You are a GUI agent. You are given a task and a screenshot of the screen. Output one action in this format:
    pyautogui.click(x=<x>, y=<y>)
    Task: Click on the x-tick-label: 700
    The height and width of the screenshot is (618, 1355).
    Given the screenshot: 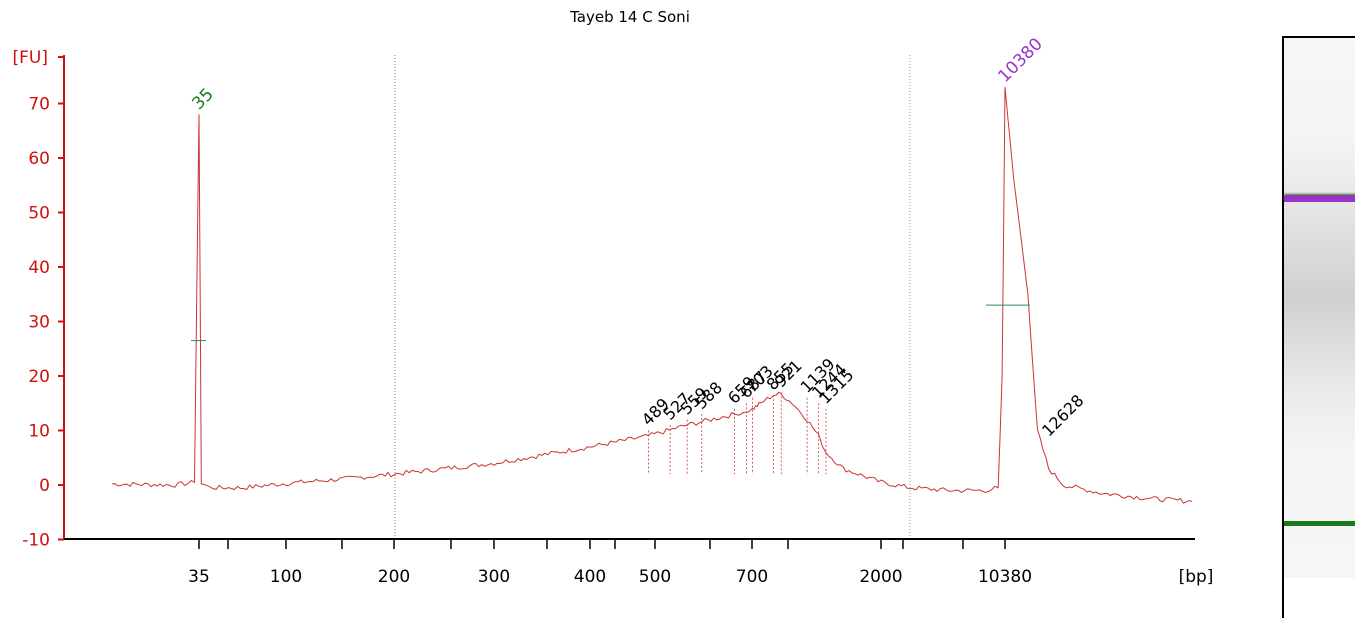 What is the action you would take?
    pyautogui.click(x=752, y=577)
    